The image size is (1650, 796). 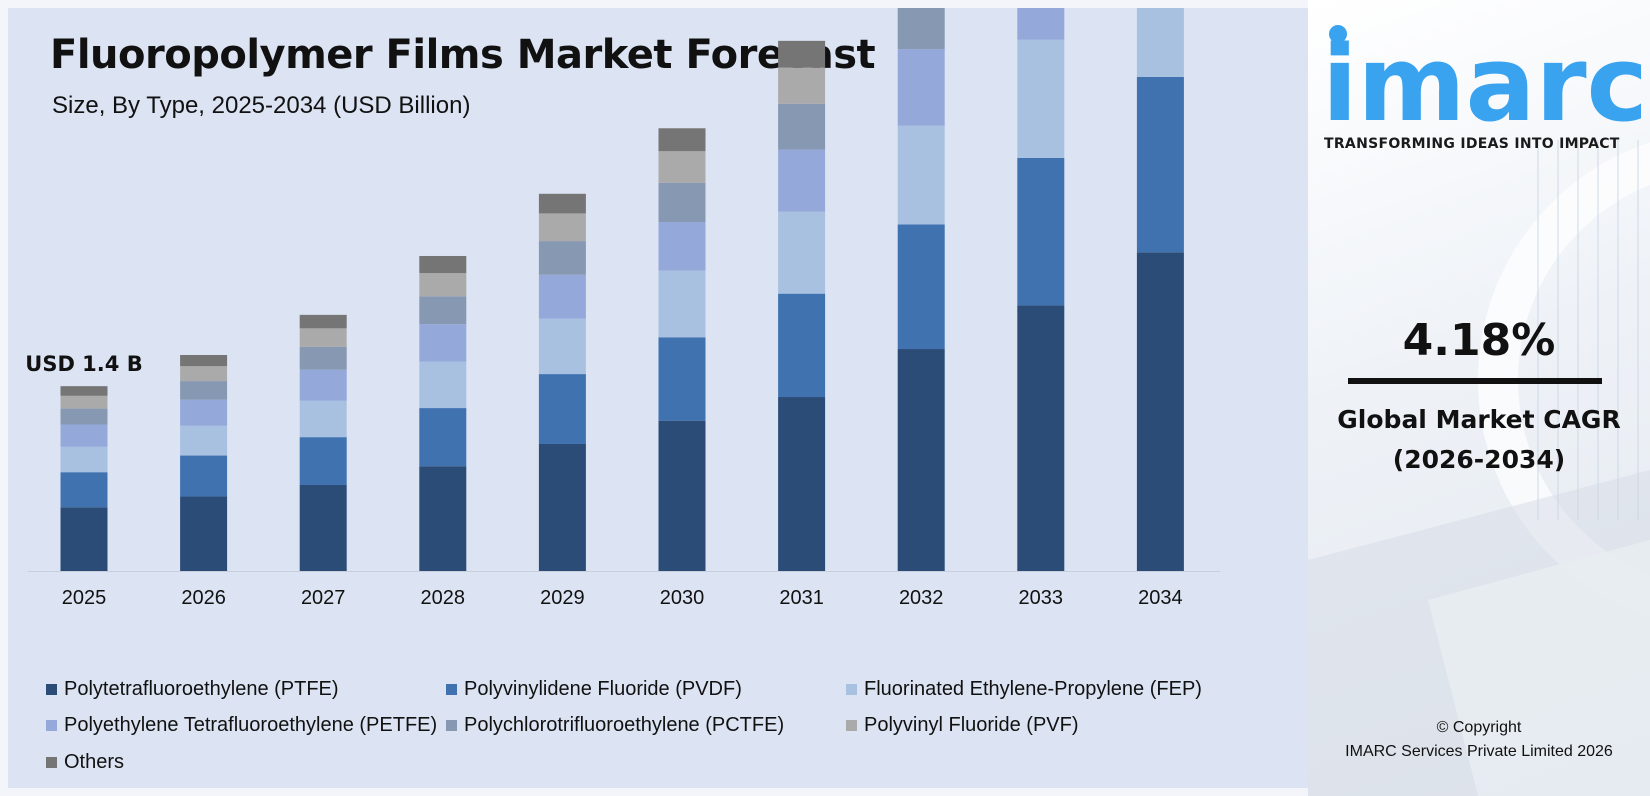 I want to click on chart-subtitle: Size, By Type, 2025-2034 (USD Billion), so click(x=261, y=105).